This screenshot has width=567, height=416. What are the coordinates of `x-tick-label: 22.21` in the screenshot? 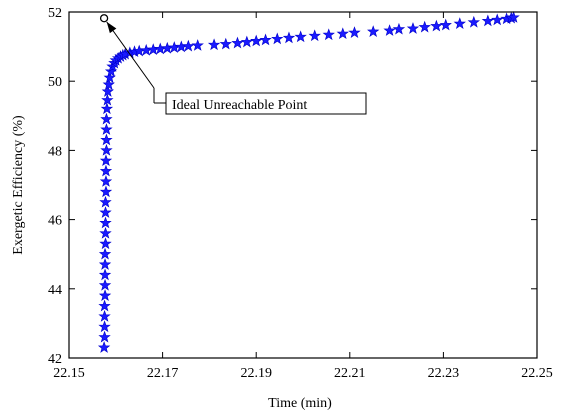 It's located at (350, 373).